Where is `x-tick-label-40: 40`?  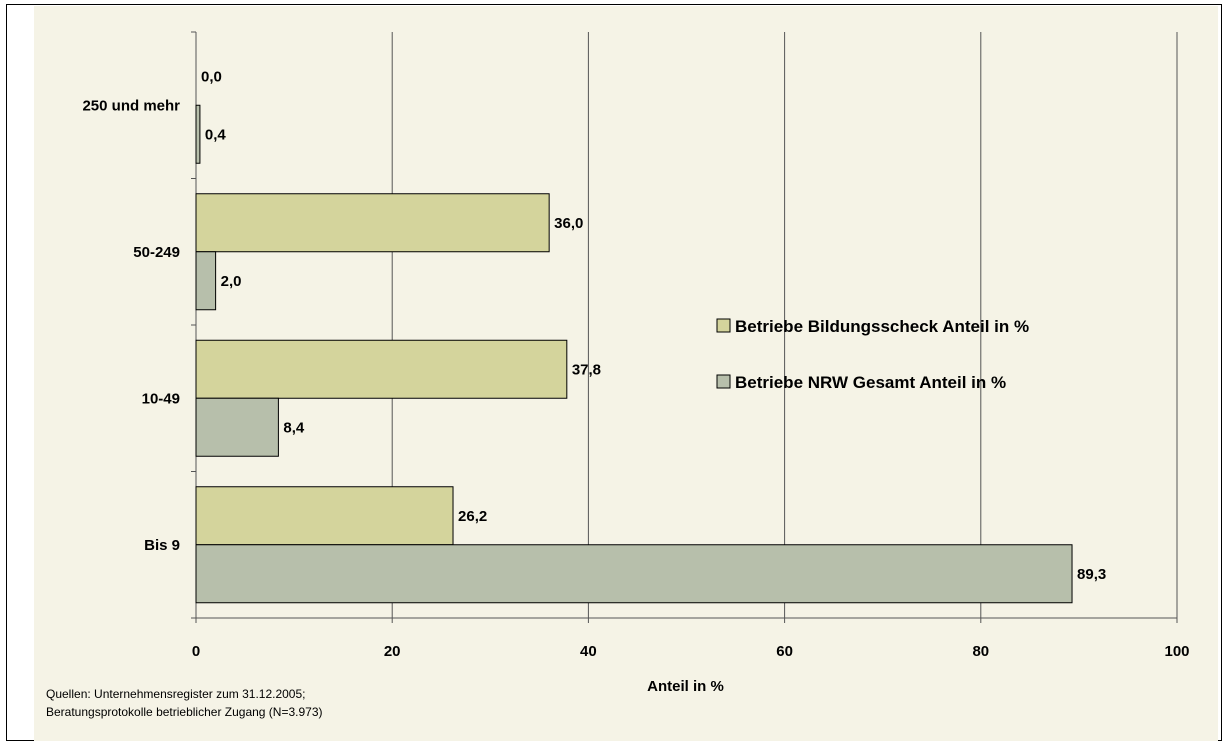 x-tick-label-40: 40 is located at coordinates (588, 651).